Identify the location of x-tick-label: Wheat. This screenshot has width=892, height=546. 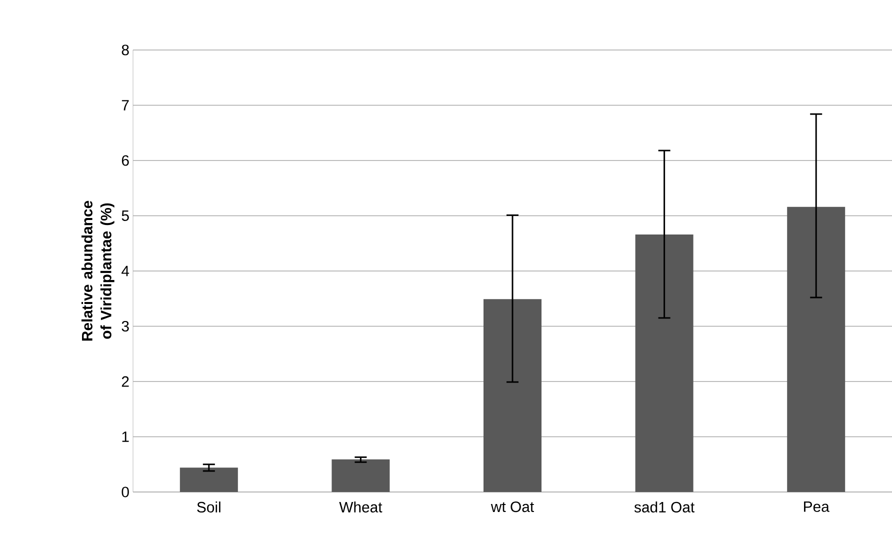
(360, 507).